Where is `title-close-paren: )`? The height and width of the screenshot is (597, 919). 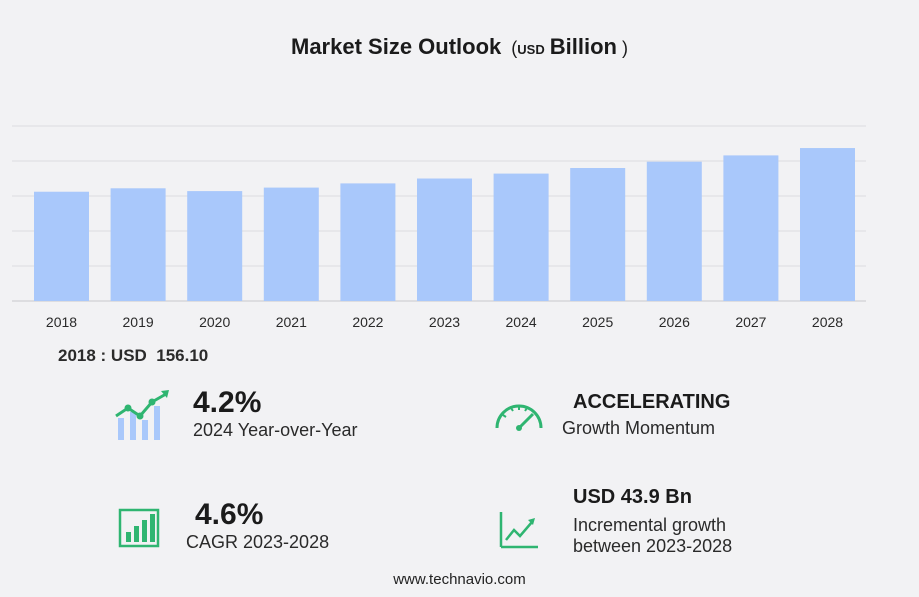
title-close-paren: ) is located at coordinates (624, 48).